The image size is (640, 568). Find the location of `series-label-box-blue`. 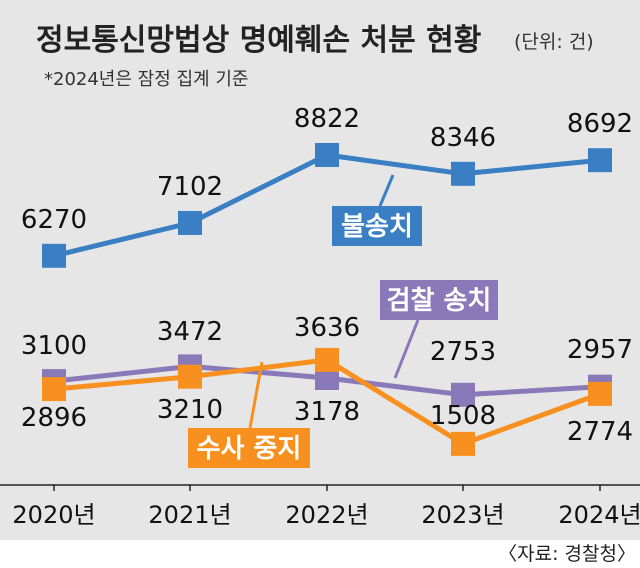

series-label-box-blue is located at coordinates (377, 226).